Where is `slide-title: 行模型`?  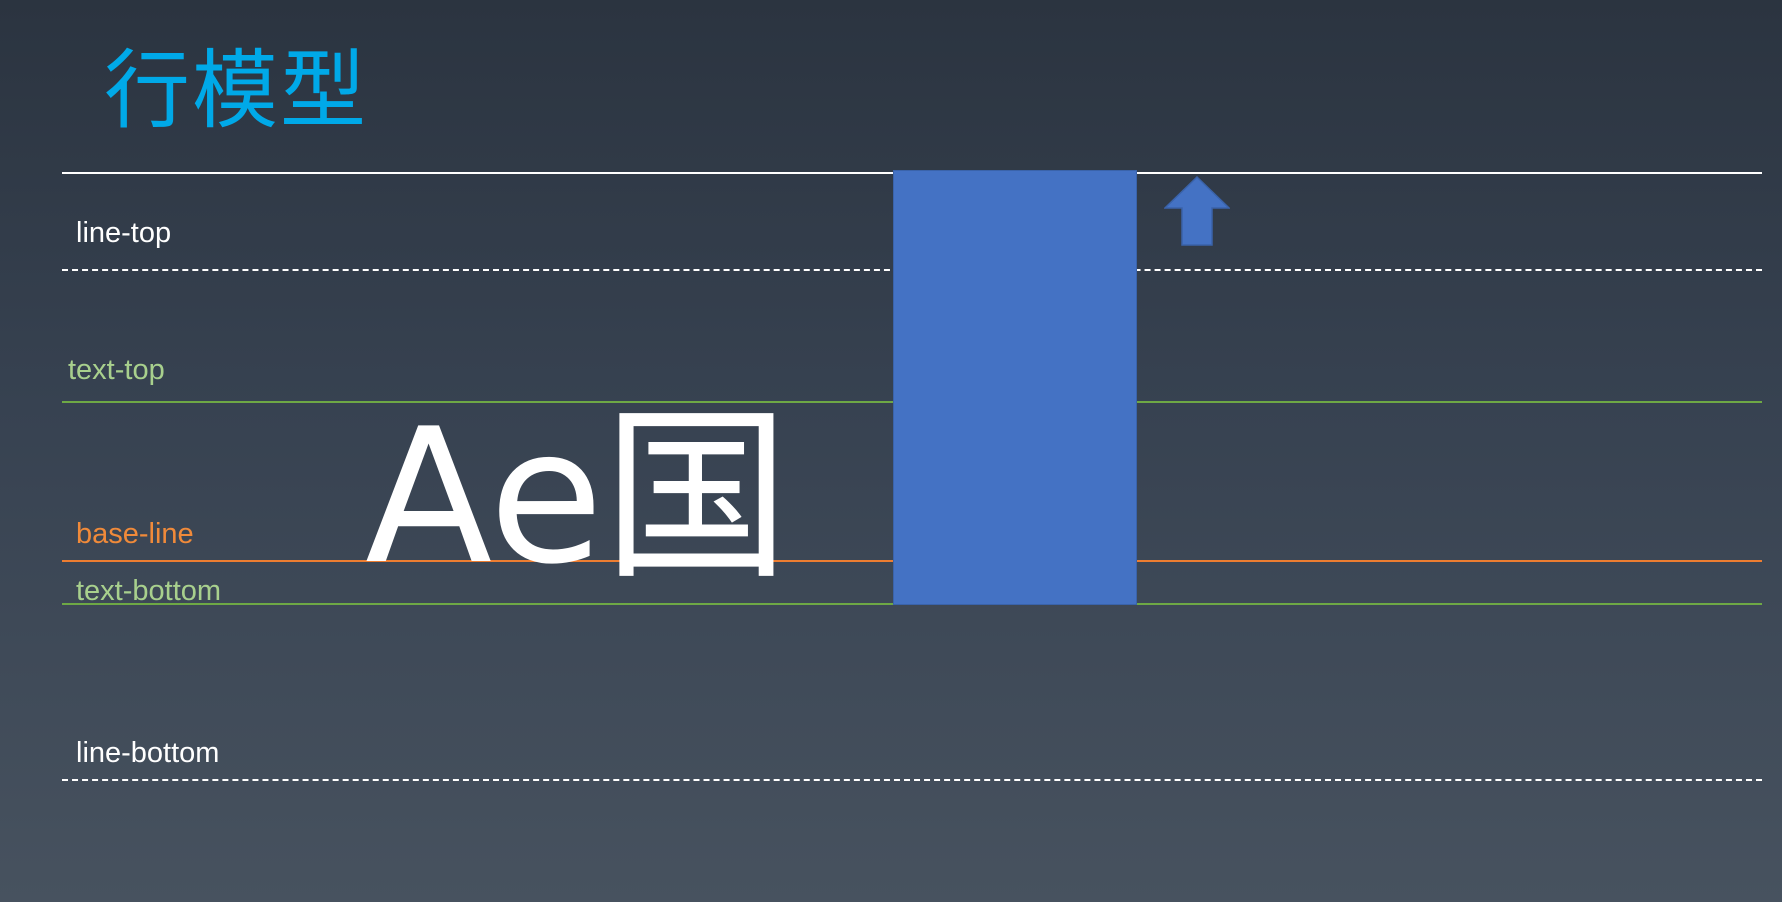
slide-title: 行模型 is located at coordinates (236, 91).